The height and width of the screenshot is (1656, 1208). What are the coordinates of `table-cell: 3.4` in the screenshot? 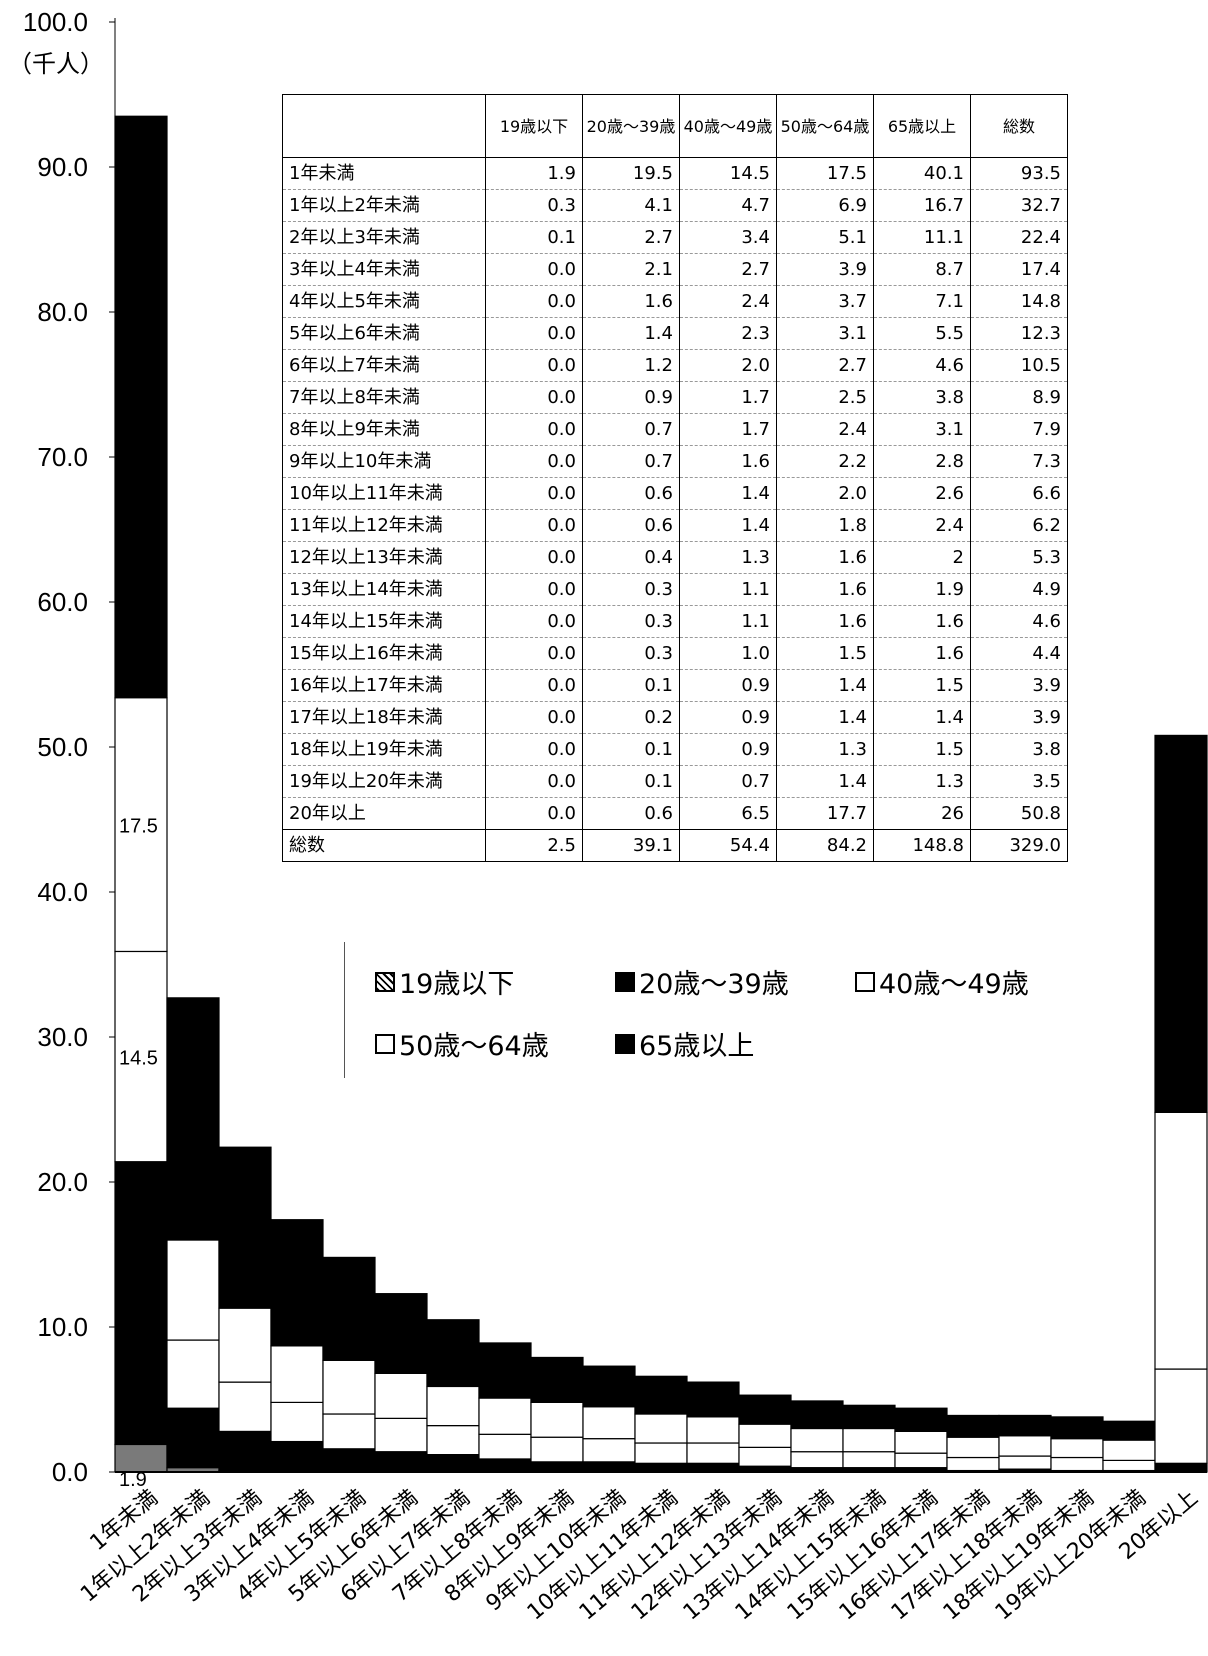 It's located at (728, 237).